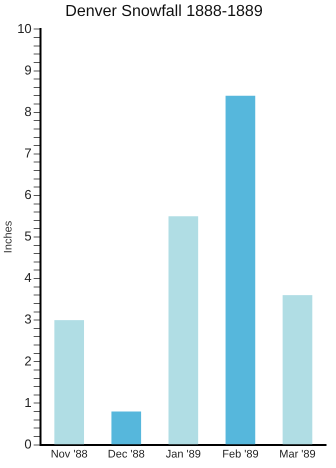 This screenshot has width=336, height=468. Describe the element at coordinates (28, 360) in the screenshot. I see `y-tick-label: 2` at that location.